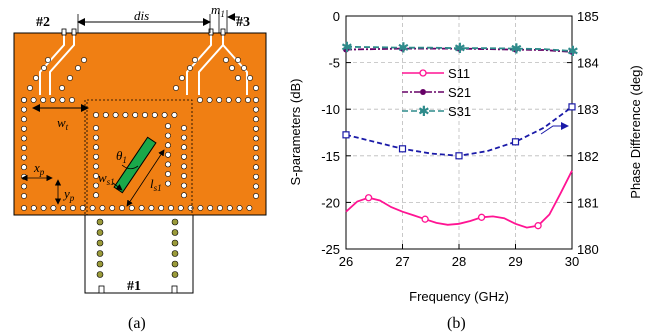 Image resolution: width=657 pixels, height=336 pixels. What do you see at coordinates (588, 156) in the screenshot?
I see `y2-tick-label: 182` at bounding box center [588, 156].